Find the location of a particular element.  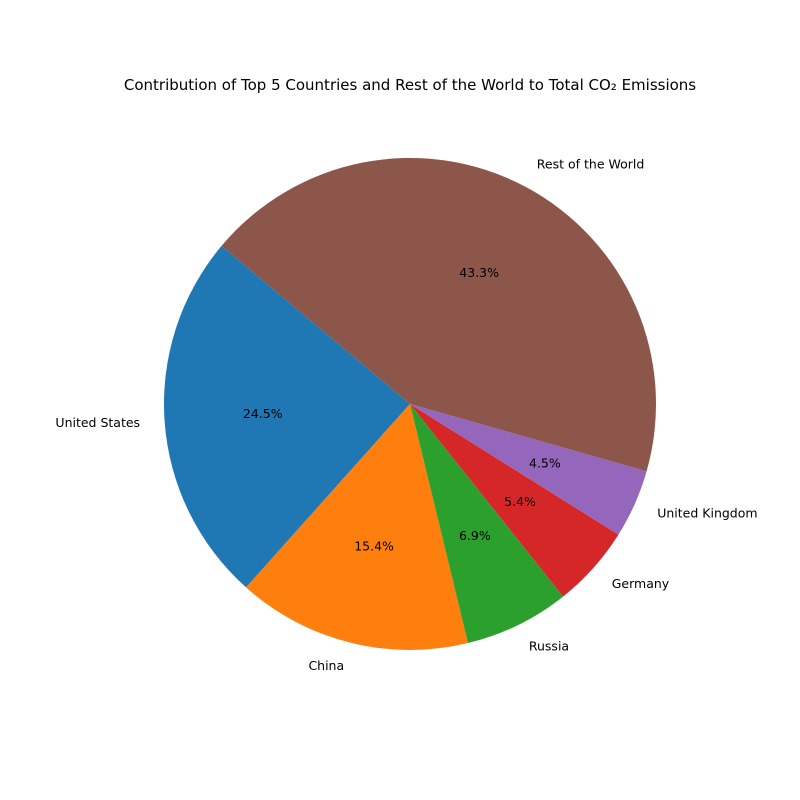

slice-label-united-states: United States is located at coordinates (97, 422).